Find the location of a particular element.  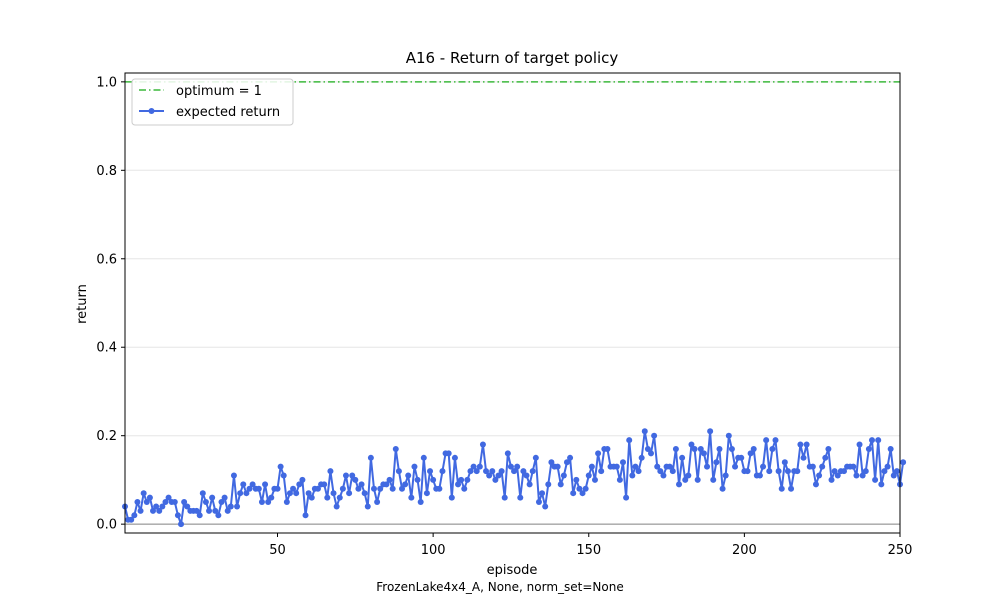

series-layer is located at coordinates (514, 478).